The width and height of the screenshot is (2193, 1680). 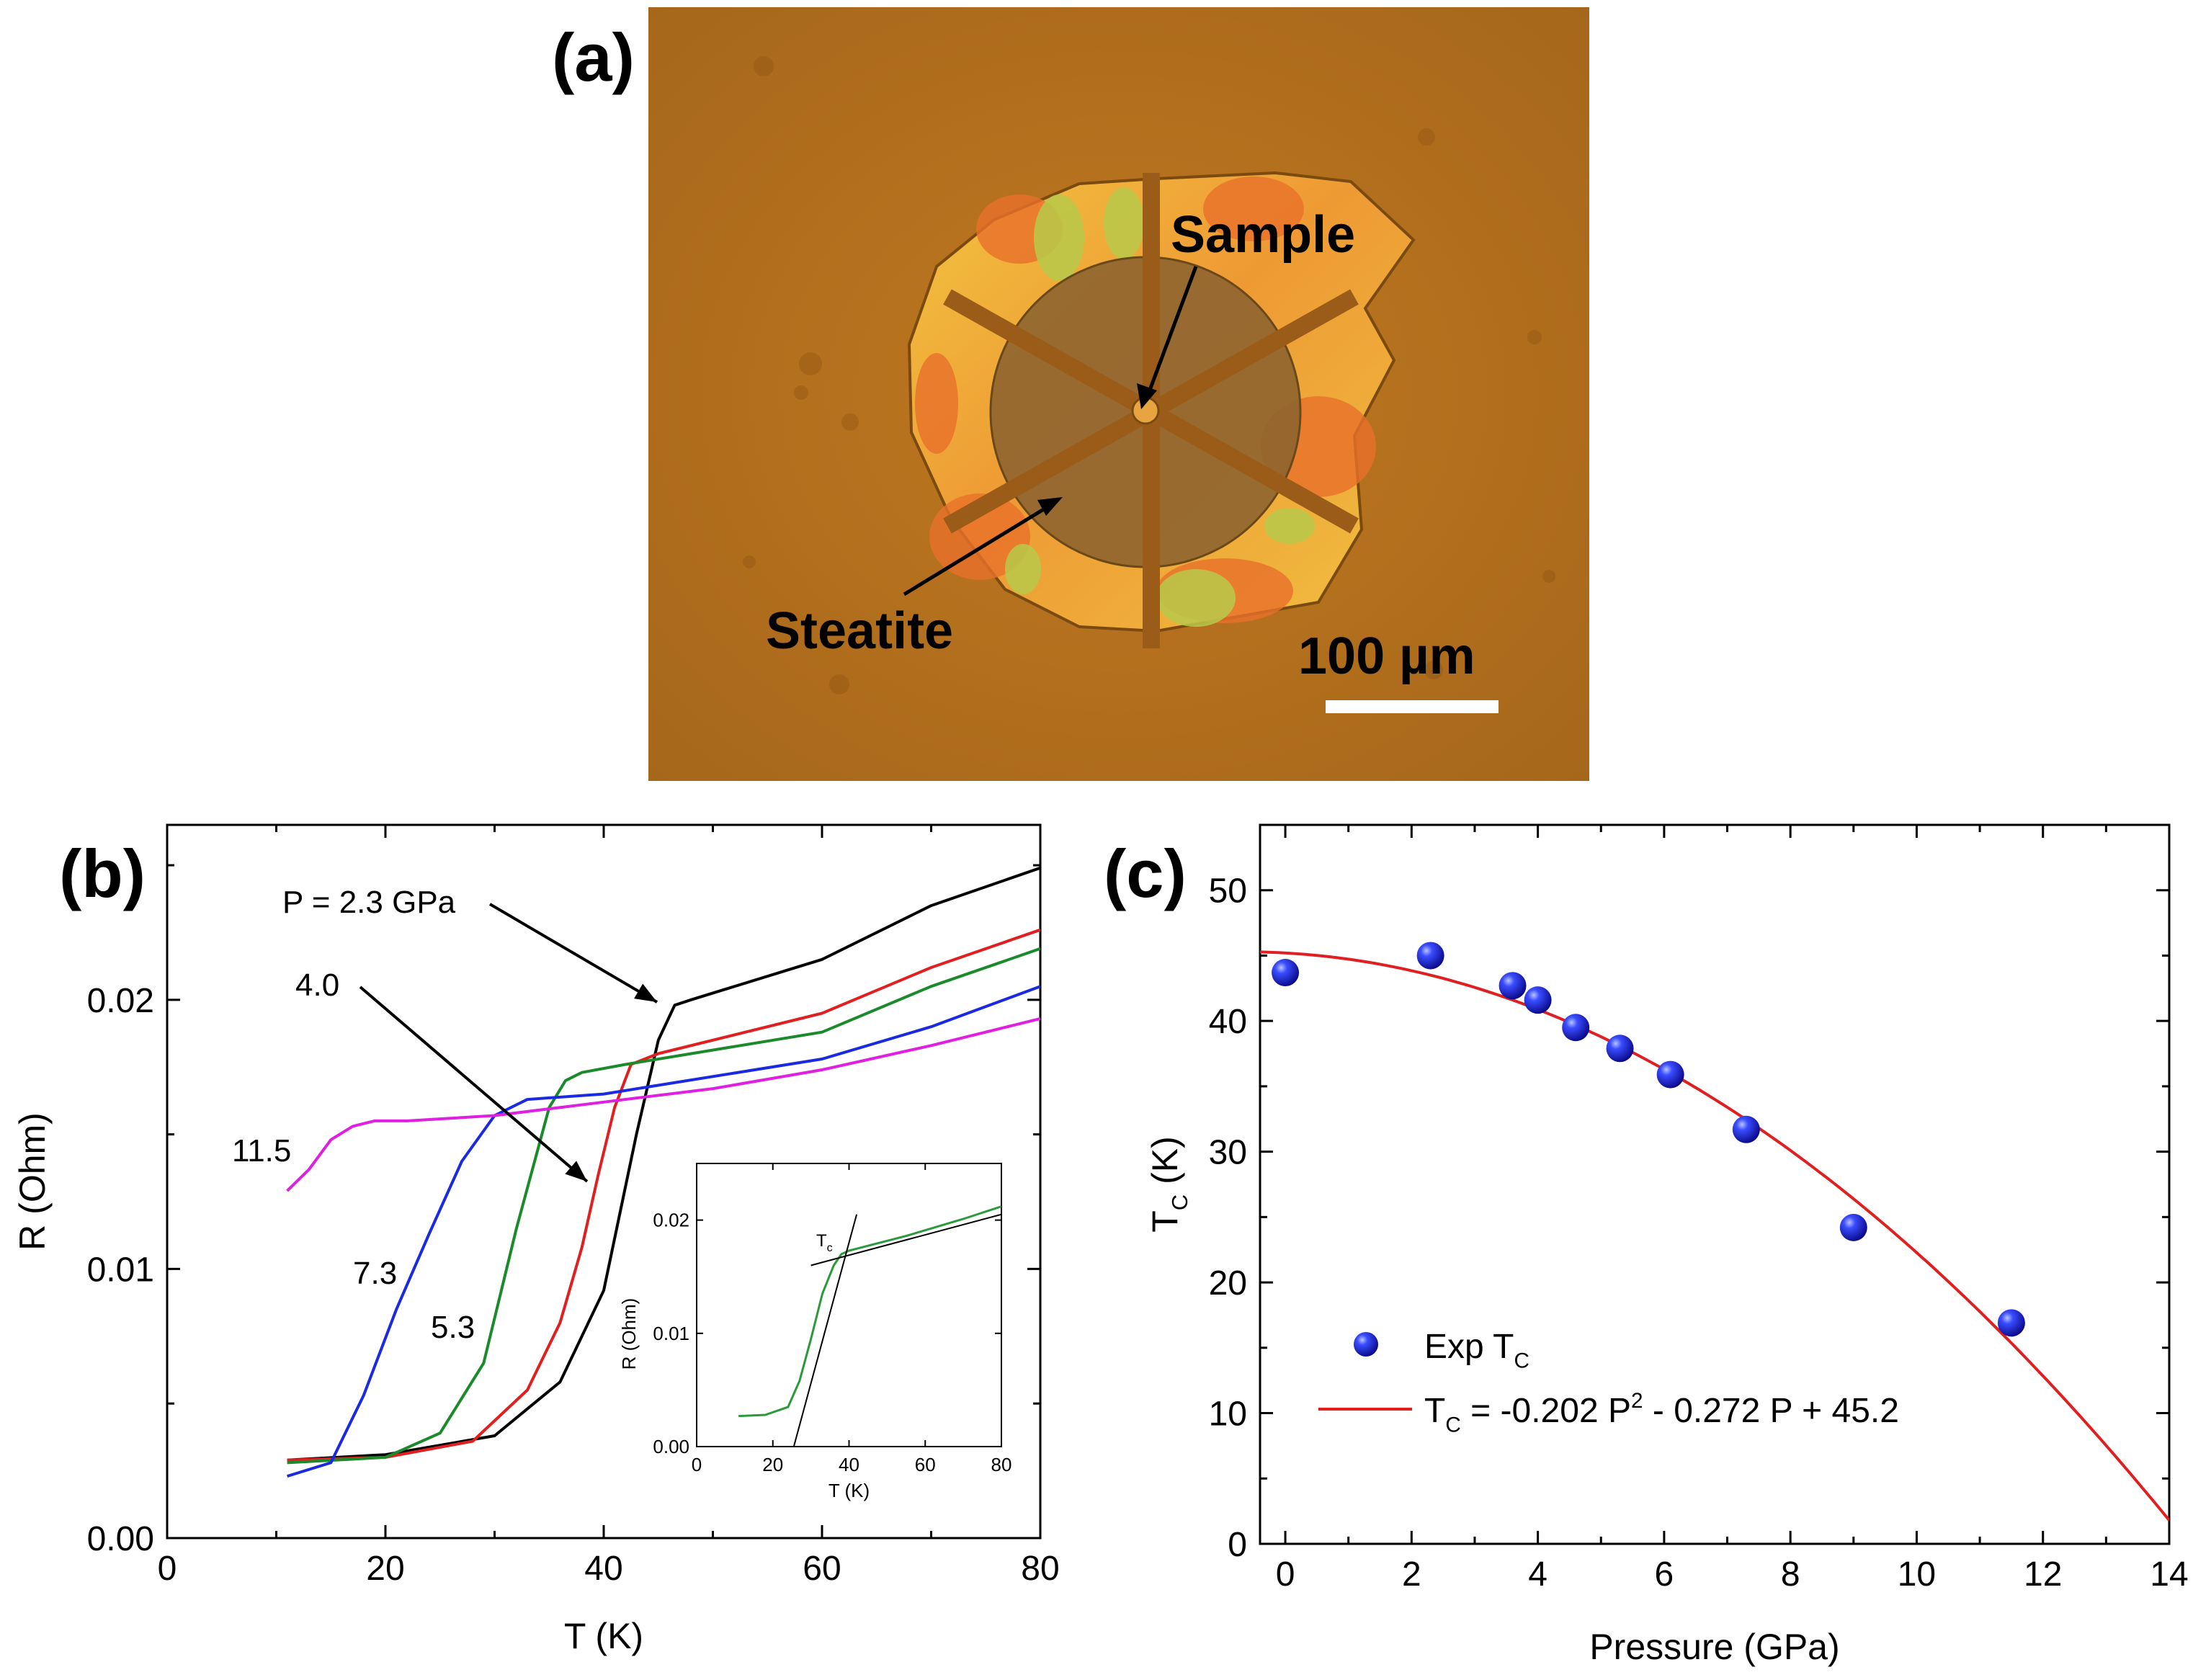 I want to click on x-tick-label: 40, so click(x=603, y=1569).